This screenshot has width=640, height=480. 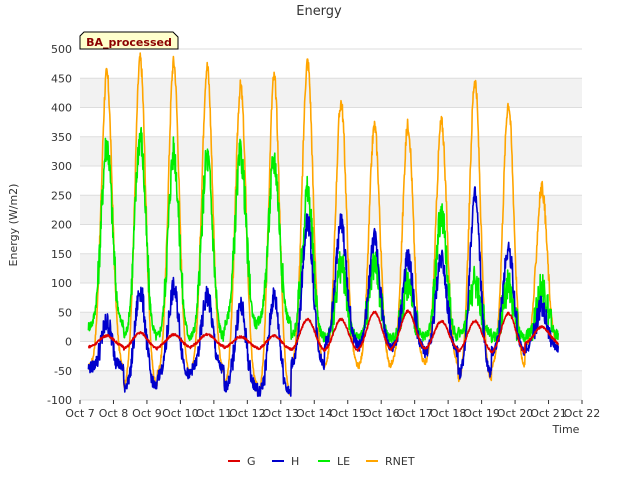 I want to click on x-tick-label: Oct 11, so click(x=214, y=413).